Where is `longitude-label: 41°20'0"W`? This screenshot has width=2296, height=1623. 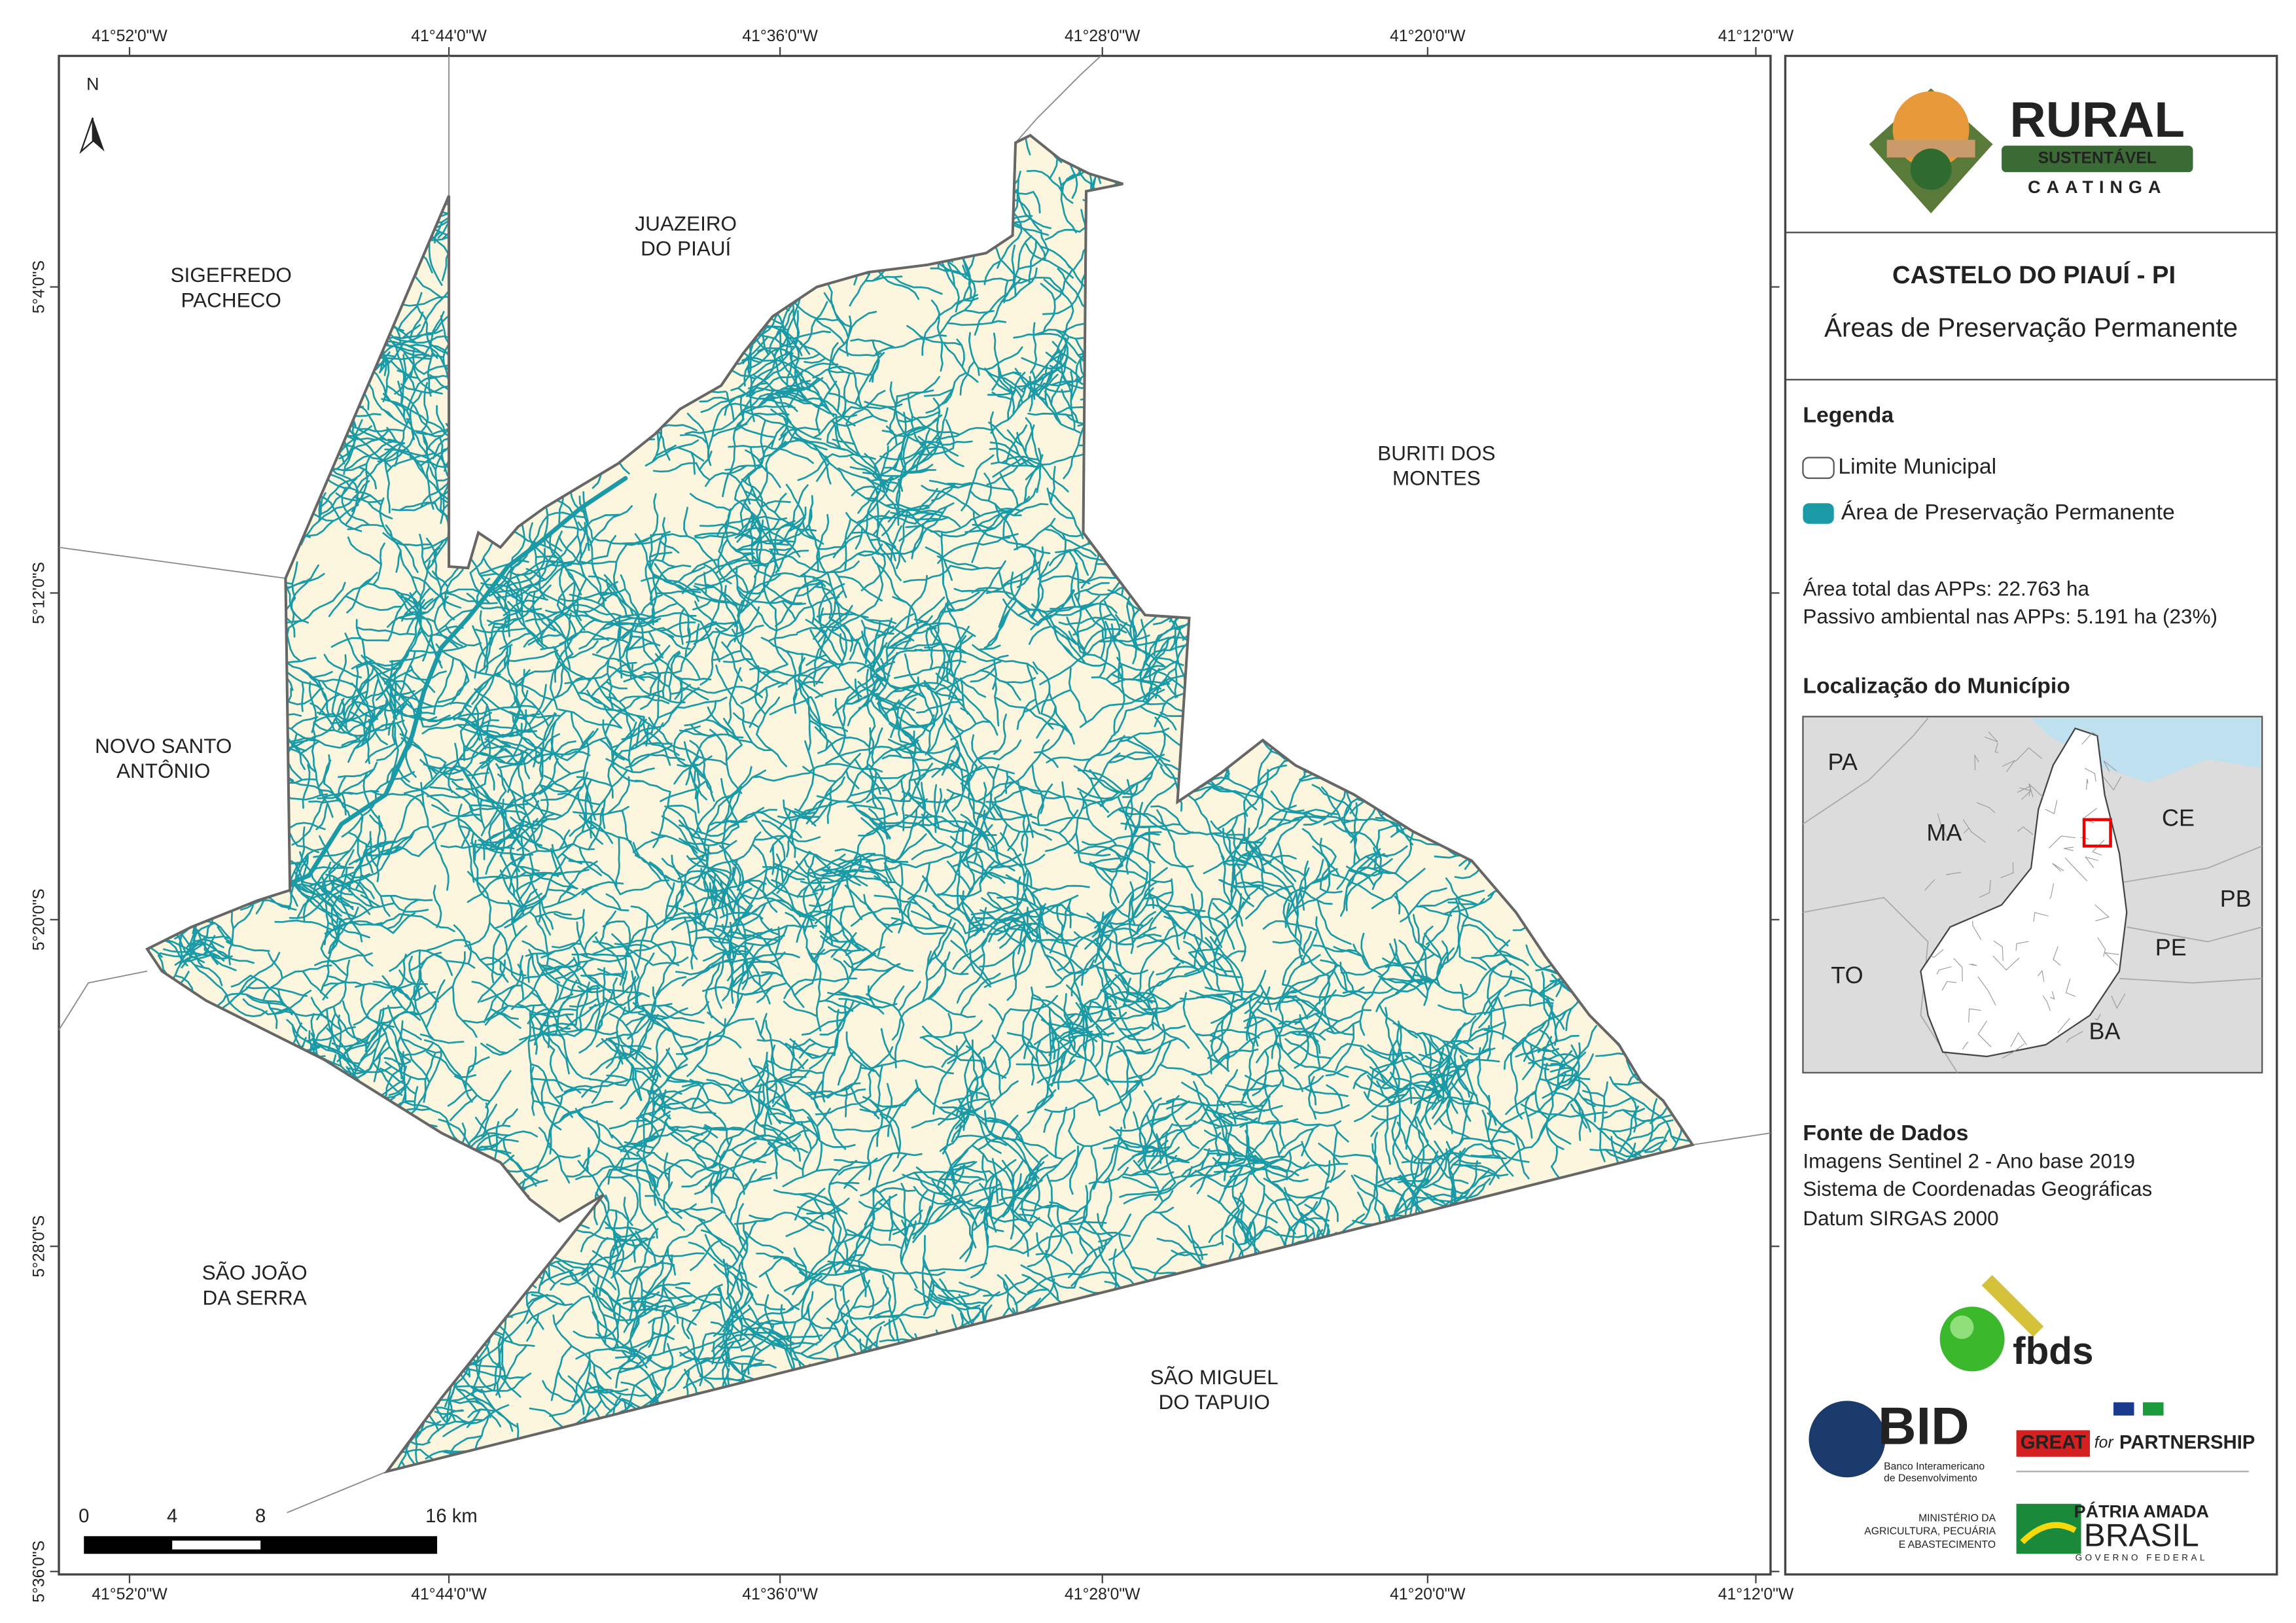 longitude-label: 41°20'0"W is located at coordinates (1428, 1595).